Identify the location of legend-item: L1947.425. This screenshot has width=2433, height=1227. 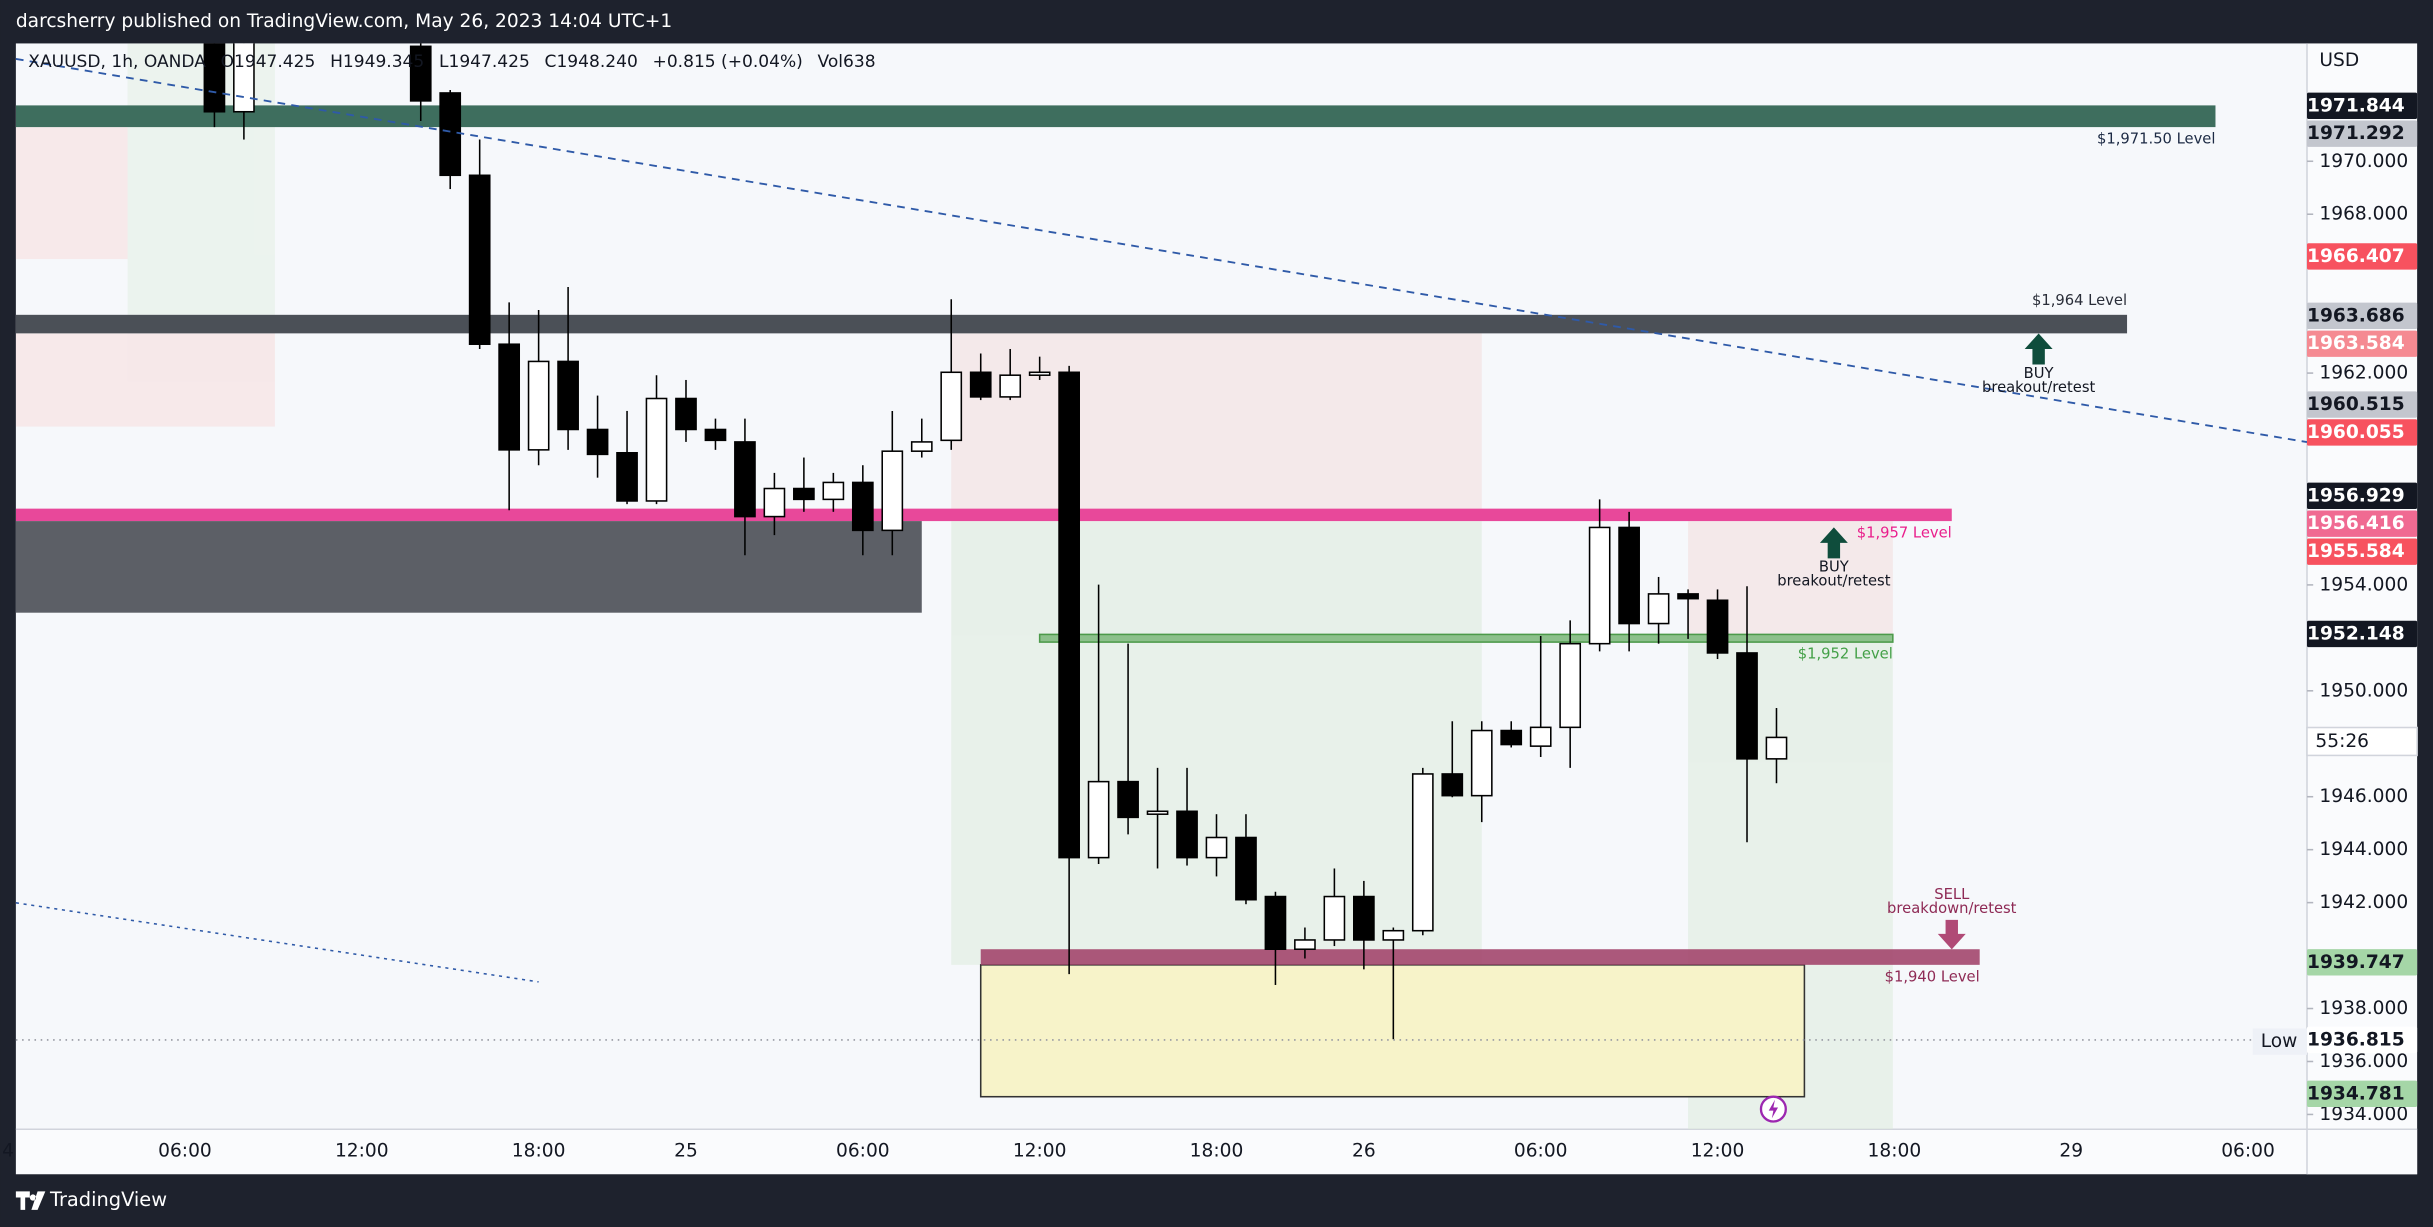
(484, 62).